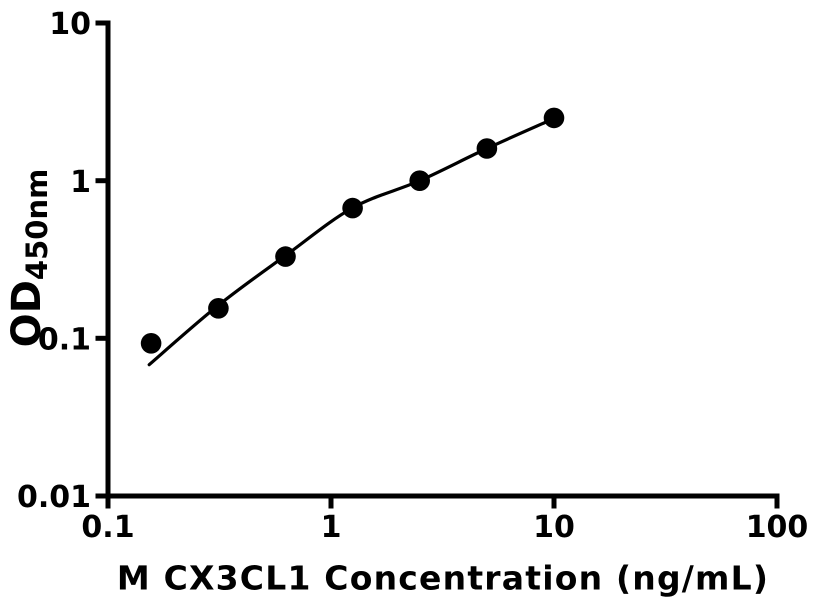 This screenshot has height=612, width=816. I want to click on y-tick-label: 0.01, so click(54, 497).